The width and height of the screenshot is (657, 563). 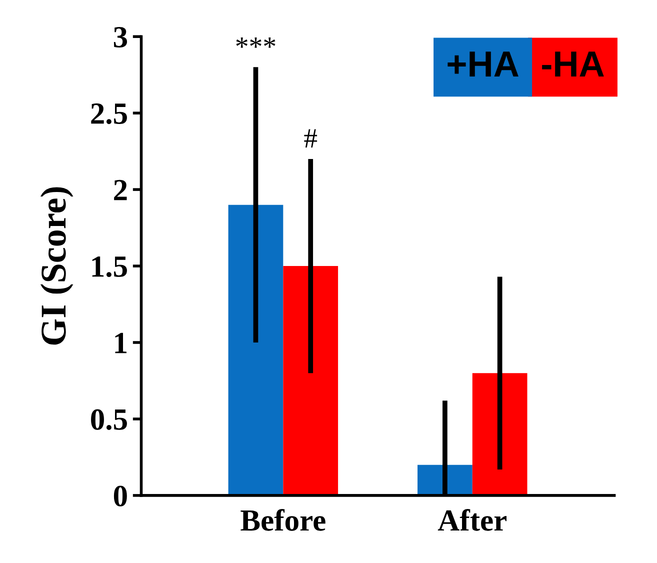 I want to click on y-tick-label: 2.5, so click(x=109, y=113).